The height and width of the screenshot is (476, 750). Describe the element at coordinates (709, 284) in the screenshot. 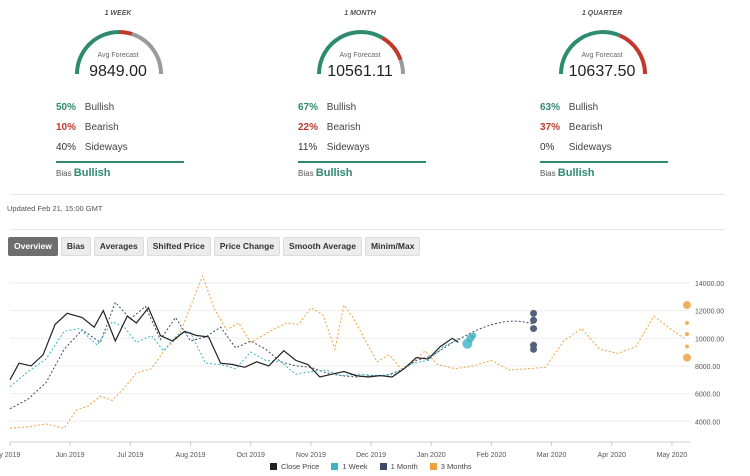

I see `y-tick-label: 14000.00` at that location.